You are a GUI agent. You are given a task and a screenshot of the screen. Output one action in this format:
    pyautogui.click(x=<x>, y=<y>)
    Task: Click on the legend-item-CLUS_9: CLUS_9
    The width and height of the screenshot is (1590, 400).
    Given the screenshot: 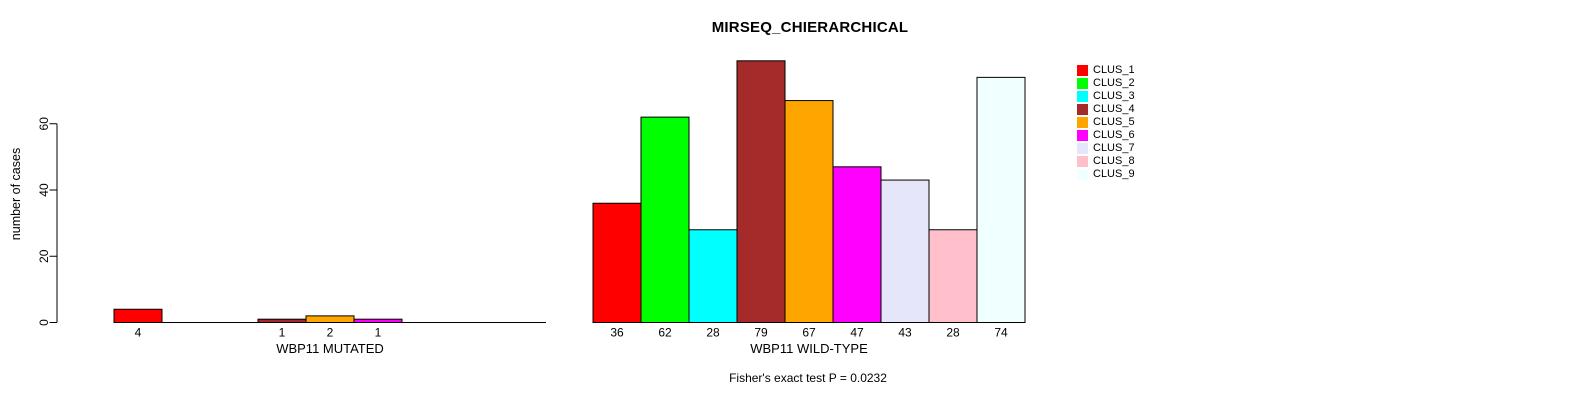 What is the action you would take?
    pyautogui.click(x=1106, y=174)
    